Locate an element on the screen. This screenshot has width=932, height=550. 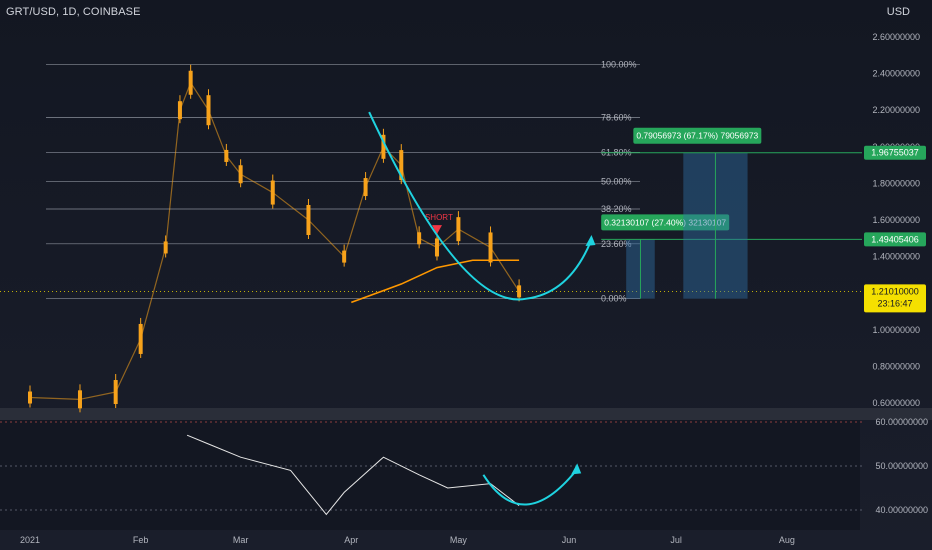
price-tick-label: 1.80000000 is located at coordinates (896, 183).